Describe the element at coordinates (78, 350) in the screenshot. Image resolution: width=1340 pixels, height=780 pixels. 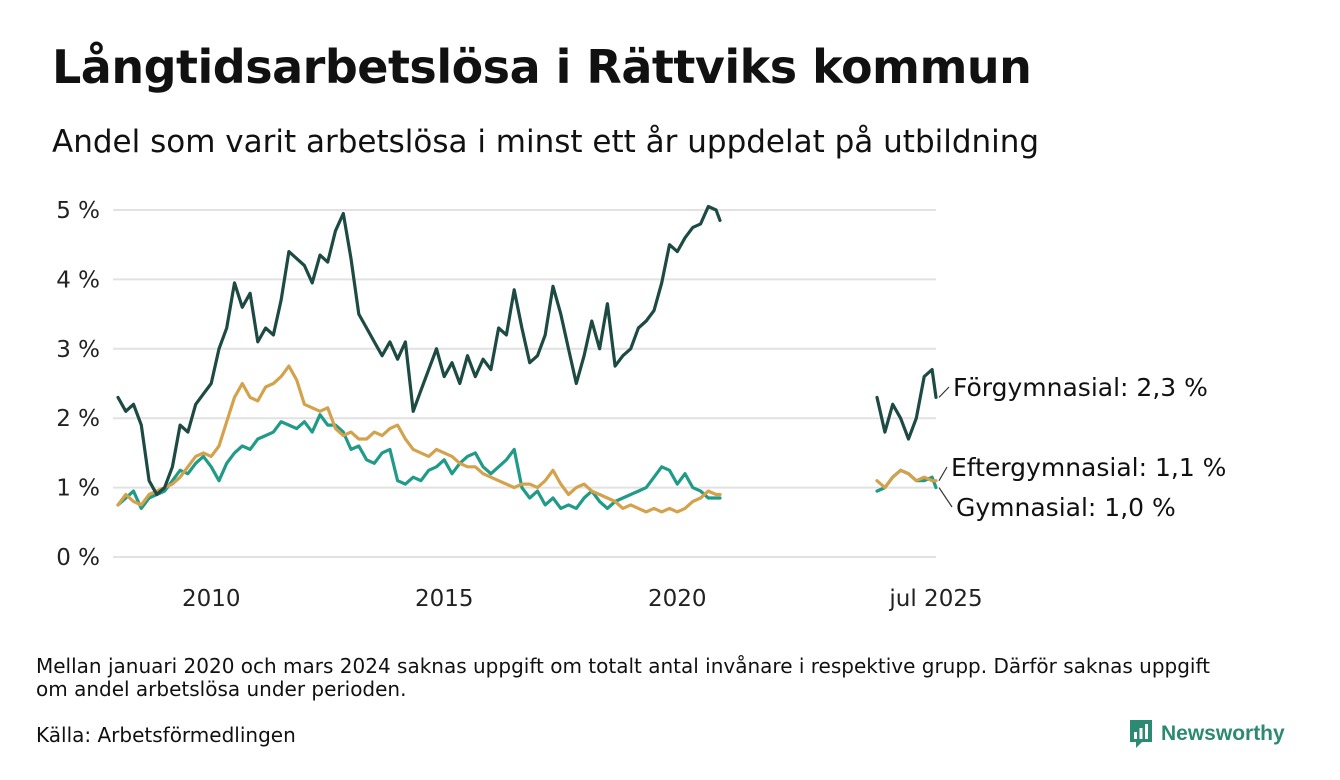
I see `y-tick-label: 3 %` at that location.